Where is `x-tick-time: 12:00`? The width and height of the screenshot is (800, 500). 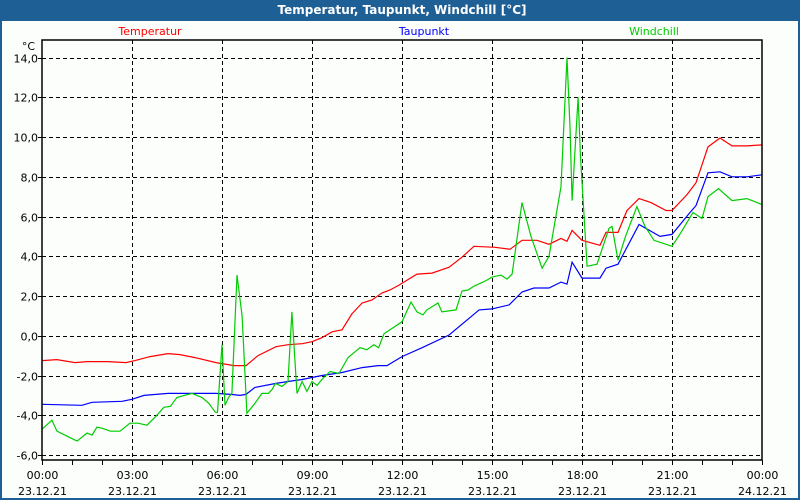
x-tick-time: 12:00 is located at coordinates (403, 475).